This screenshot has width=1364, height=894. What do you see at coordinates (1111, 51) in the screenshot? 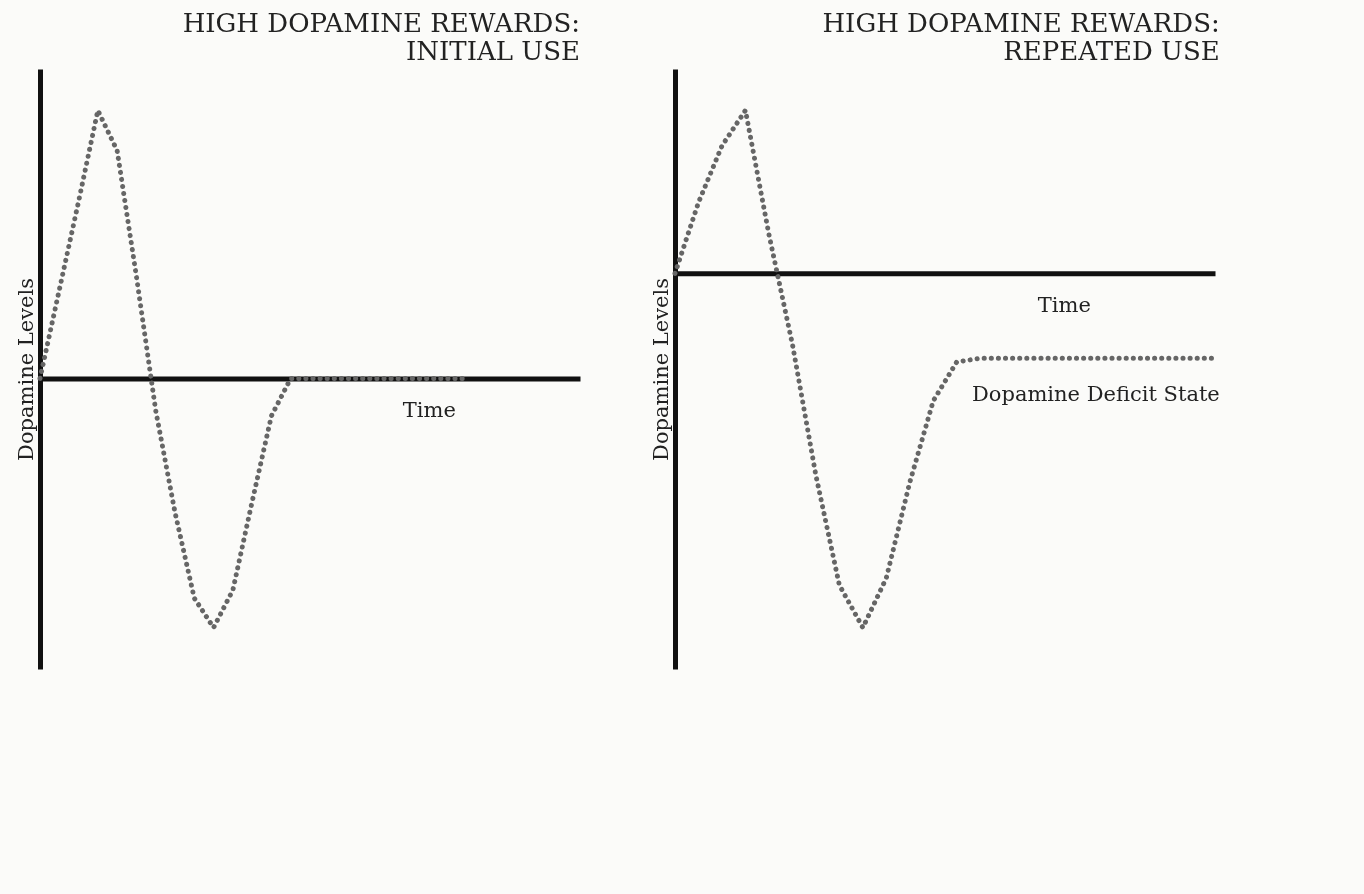
I see `chart-subtitle: REPEATED USE` at bounding box center [1111, 51].